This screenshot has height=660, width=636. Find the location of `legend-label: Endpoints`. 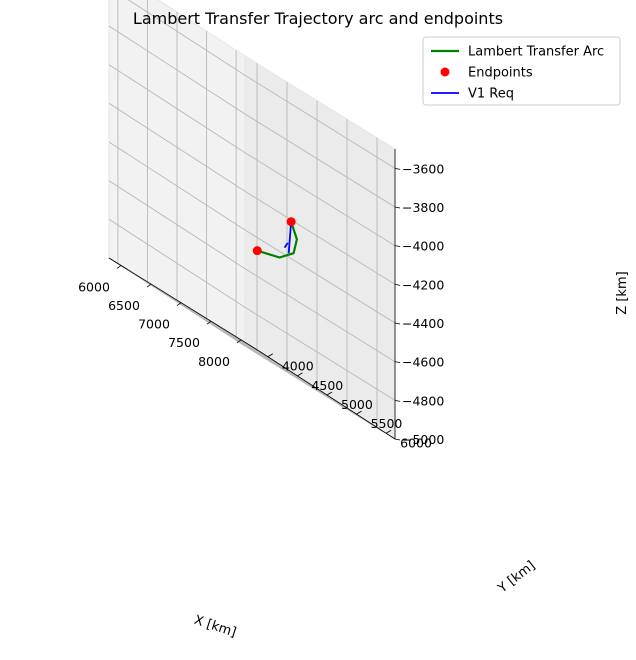

legend-label: Endpoints is located at coordinates (500, 73).